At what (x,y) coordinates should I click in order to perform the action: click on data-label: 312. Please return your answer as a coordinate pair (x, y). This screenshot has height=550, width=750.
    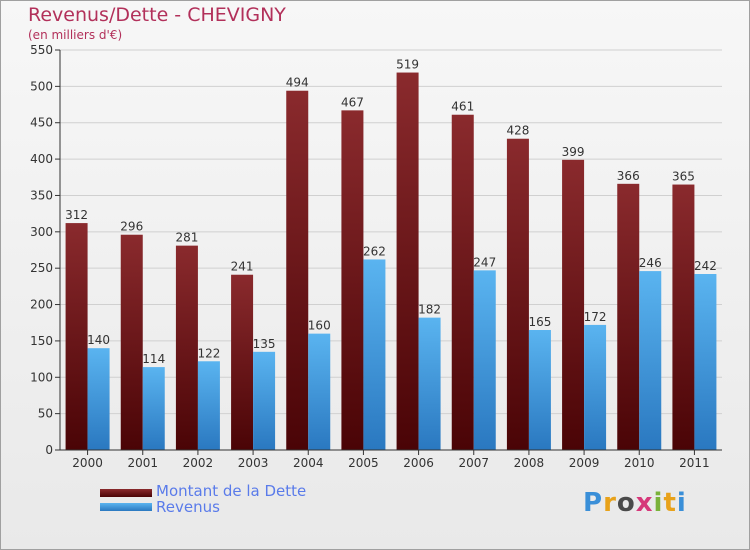
    Looking at the image, I should click on (76, 215).